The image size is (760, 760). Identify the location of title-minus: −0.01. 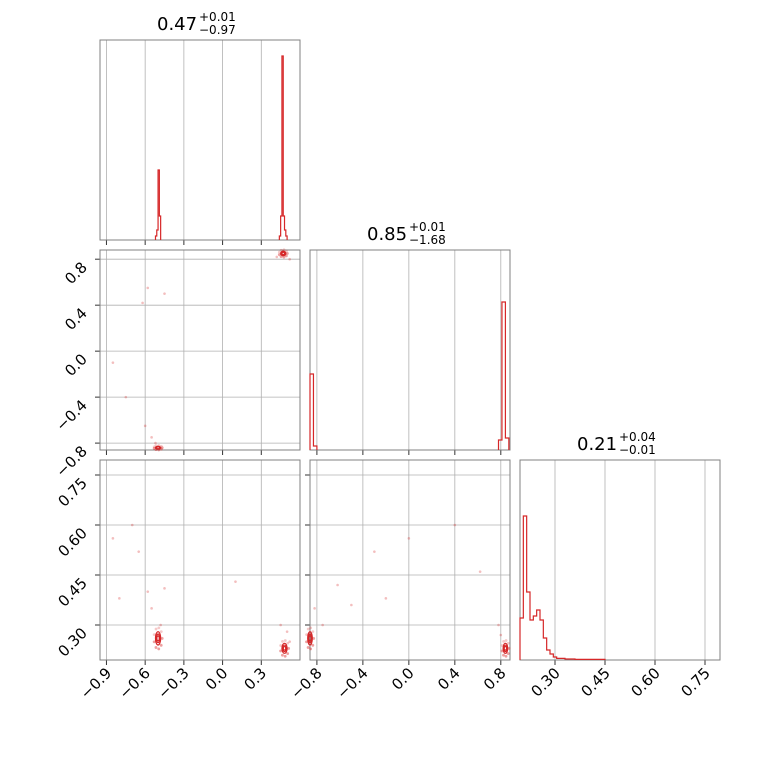
(637, 450).